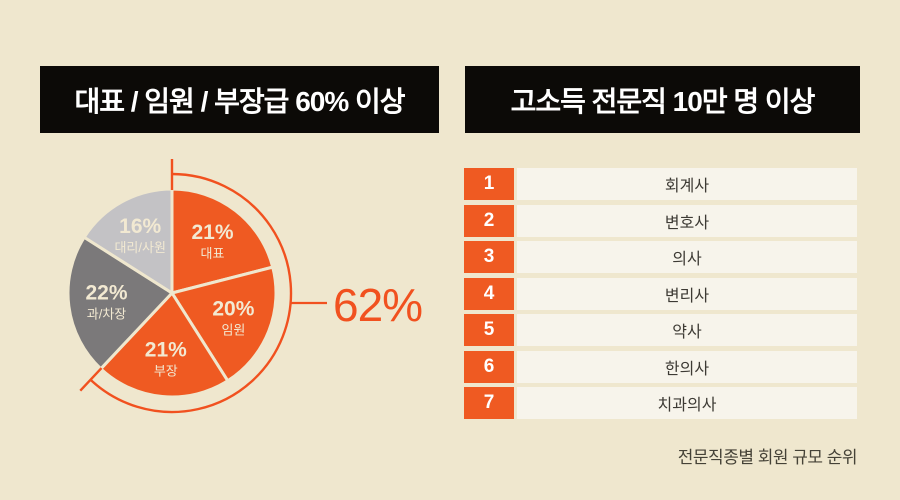  I want to click on pie-slice-percent: 20%, so click(233, 308).